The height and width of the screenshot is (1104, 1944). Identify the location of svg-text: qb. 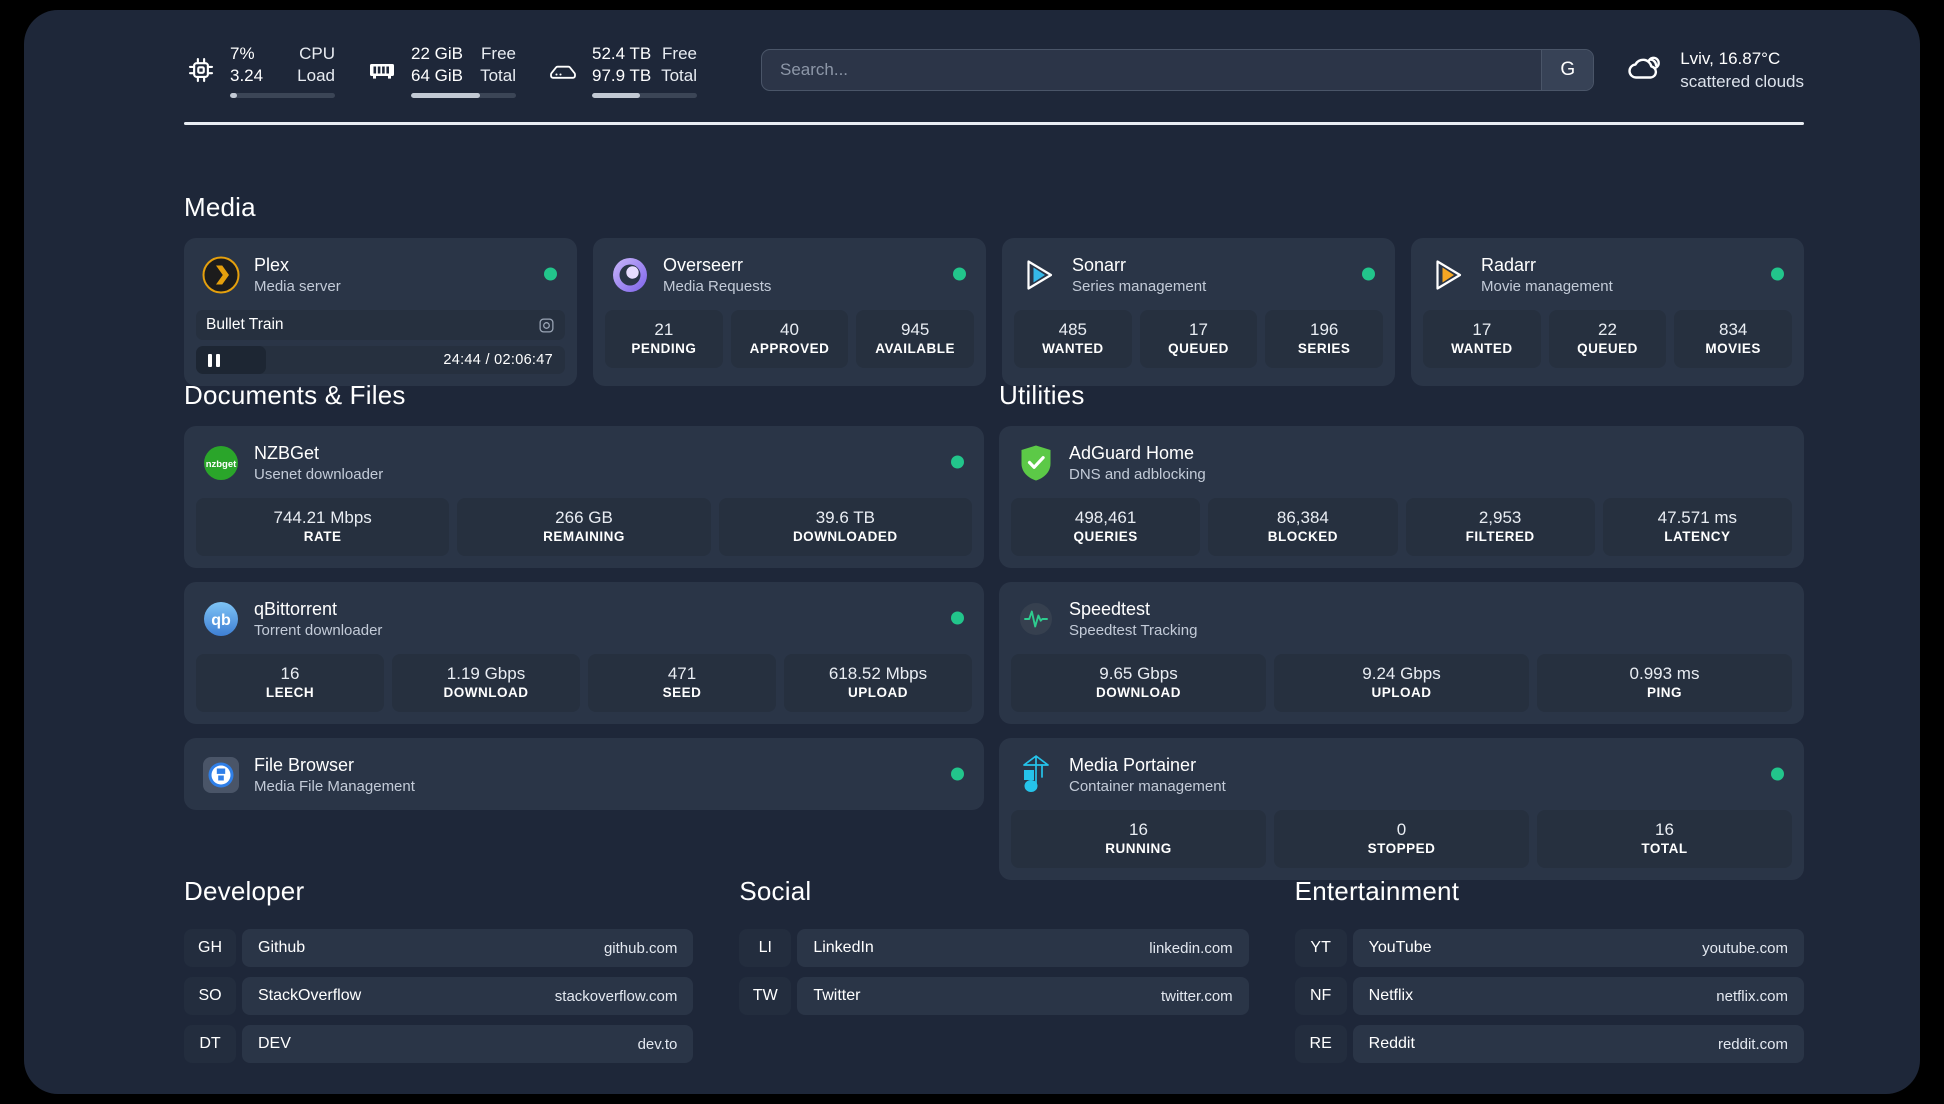
(221, 620).